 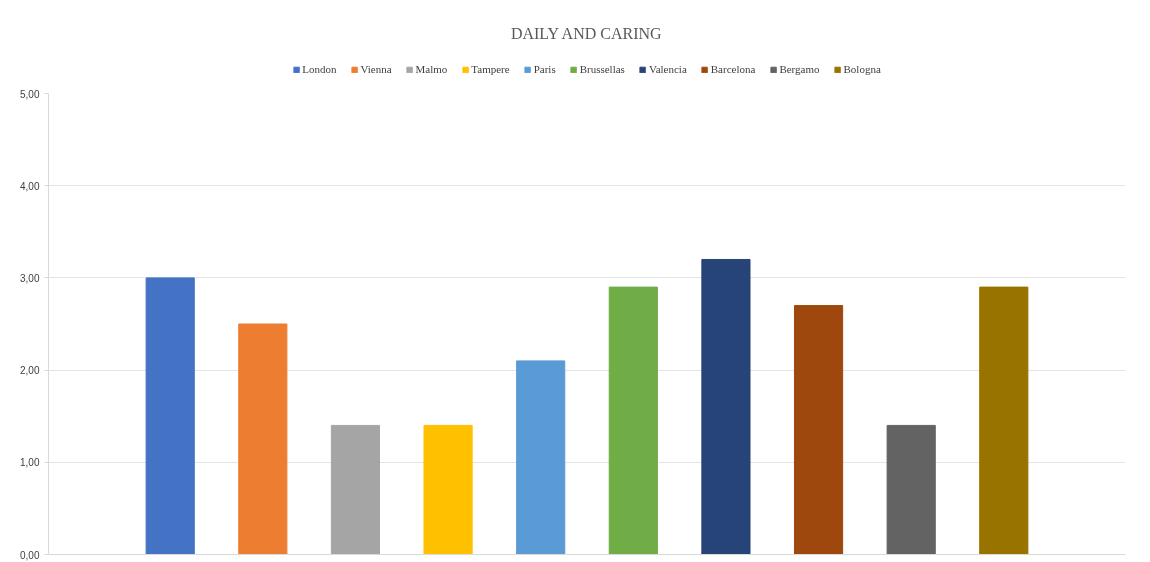 What do you see at coordinates (862, 69) in the screenshot?
I see `legend-label: Bologna` at bounding box center [862, 69].